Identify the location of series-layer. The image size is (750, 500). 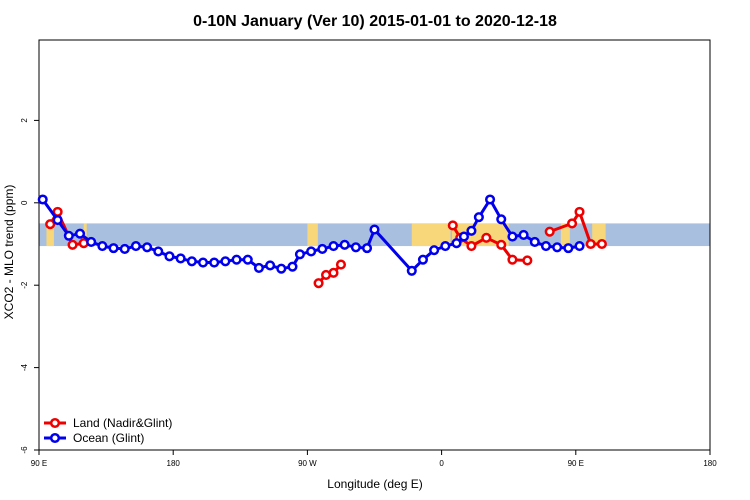
(322, 241).